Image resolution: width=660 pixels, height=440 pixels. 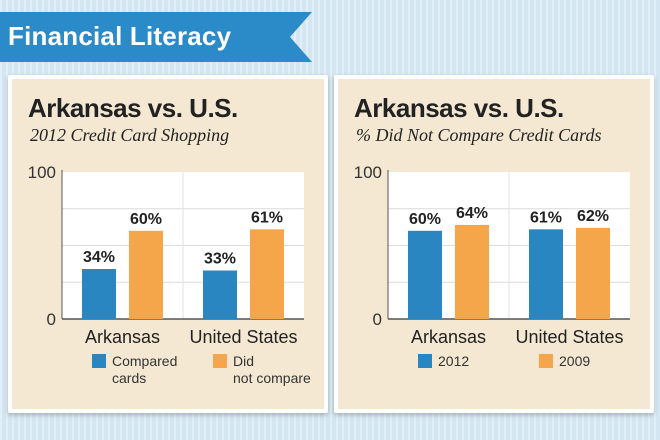 What do you see at coordinates (220, 258) in the screenshot?
I see `data-label: 33%` at bounding box center [220, 258].